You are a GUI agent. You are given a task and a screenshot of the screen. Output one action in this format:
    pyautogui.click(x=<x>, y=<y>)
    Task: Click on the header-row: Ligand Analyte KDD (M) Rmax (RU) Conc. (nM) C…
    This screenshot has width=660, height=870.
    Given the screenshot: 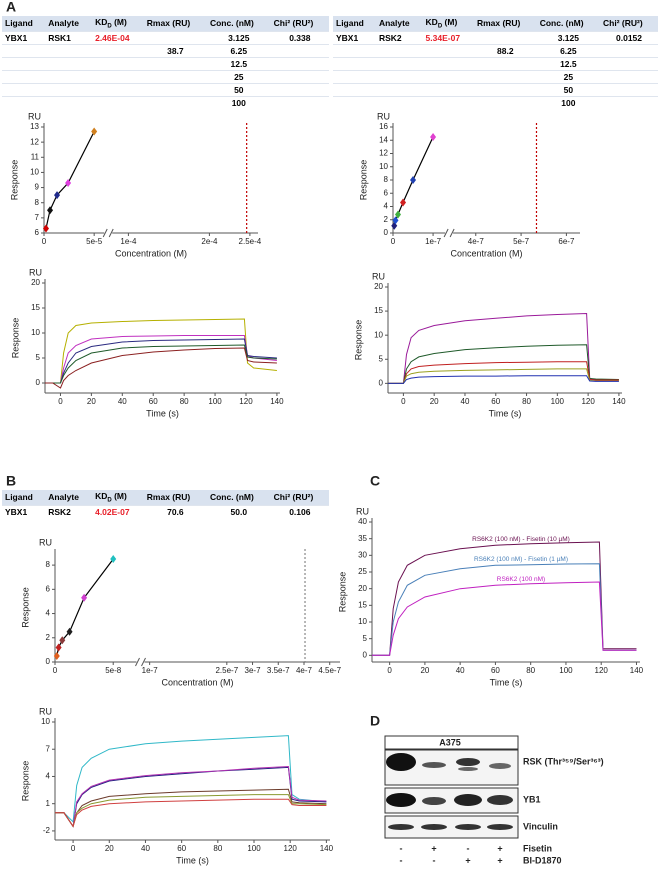 What is the action you would take?
    pyautogui.click(x=495, y=24)
    